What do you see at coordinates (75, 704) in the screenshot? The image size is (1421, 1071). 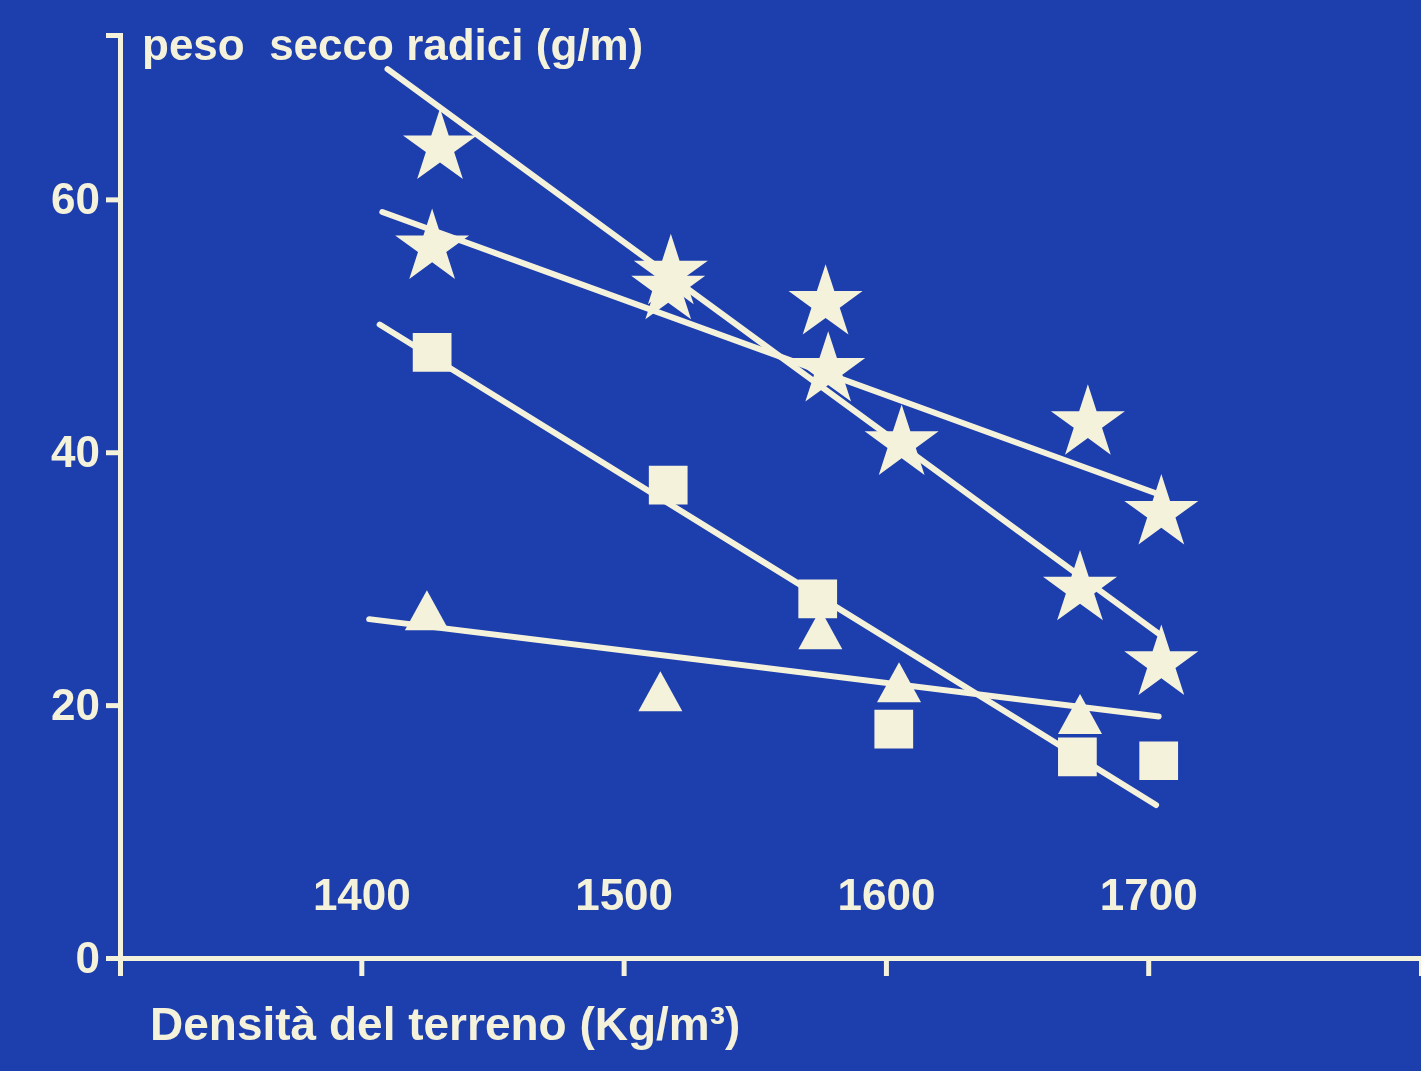 I see `y-tick-label: 20` at bounding box center [75, 704].